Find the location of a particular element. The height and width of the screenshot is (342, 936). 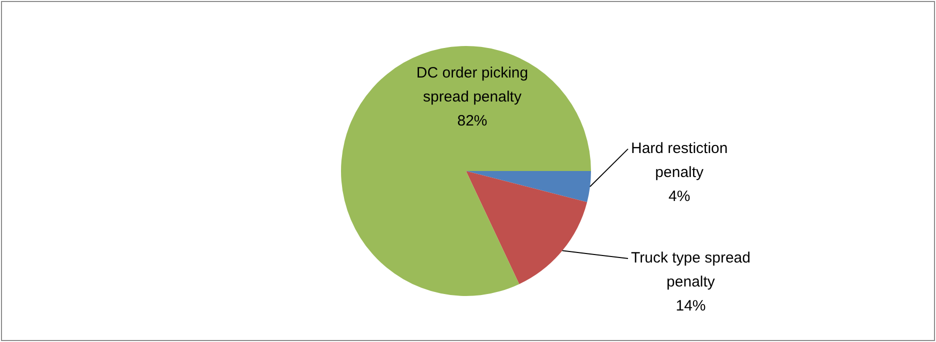

data-label: 4% is located at coordinates (679, 197).